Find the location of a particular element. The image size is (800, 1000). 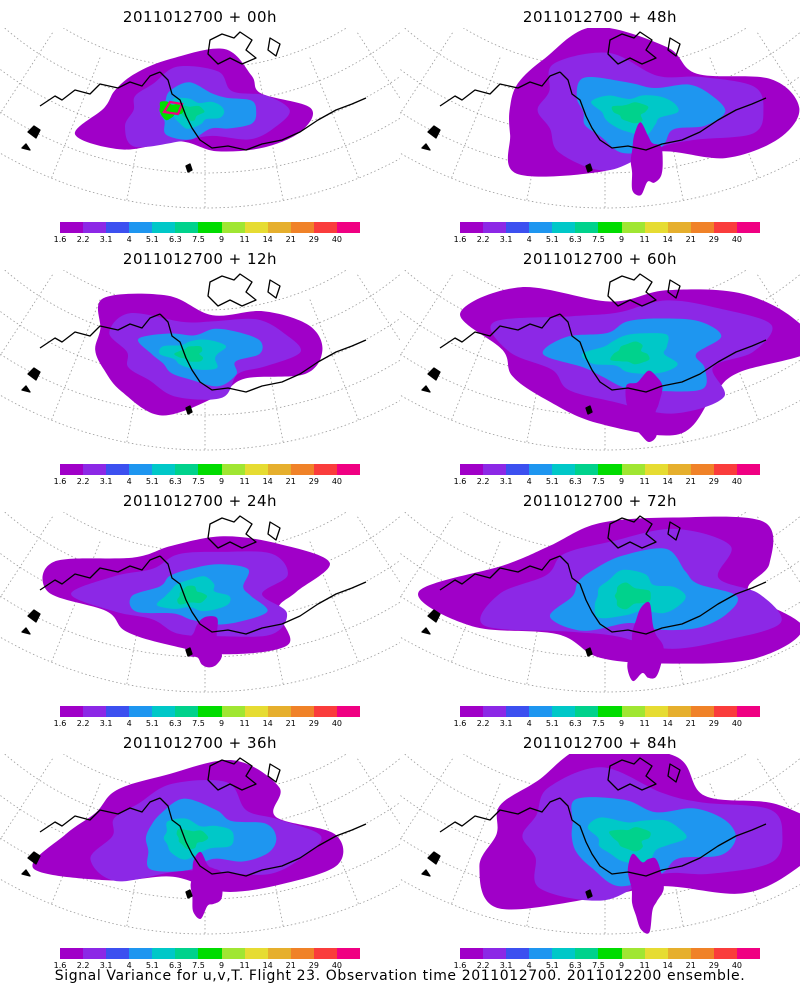

panel-title: 2011012700 + 12h is located at coordinates (200, 259).